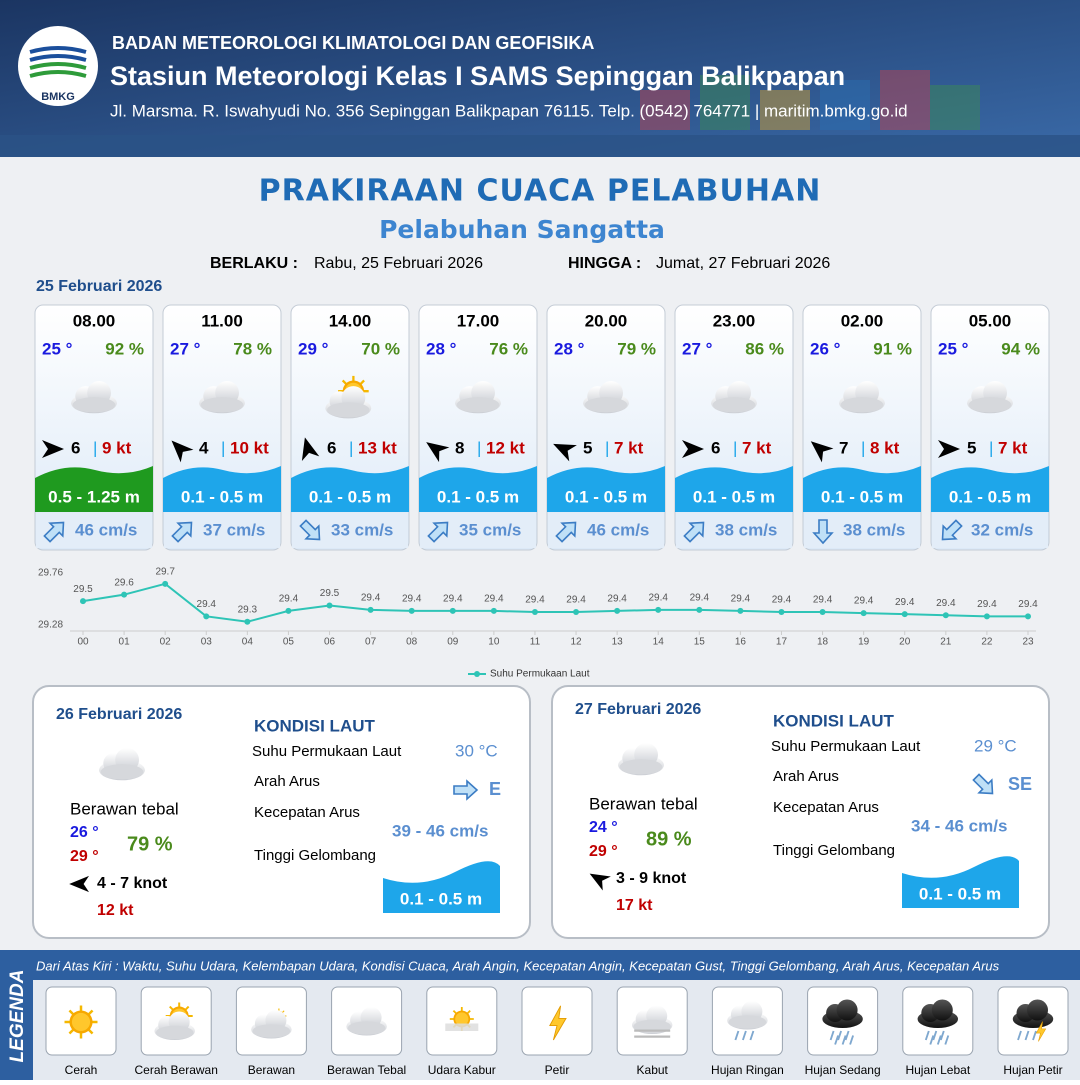  I want to click on x-tick-label: 01, so click(125, 642).